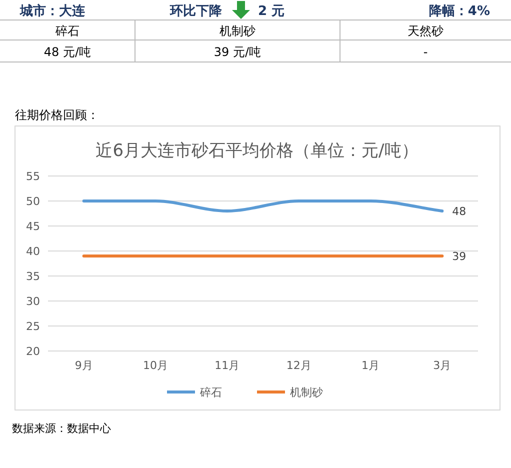 The height and width of the screenshot is (468, 511). I want to click on text: 2 元, so click(271, 11).